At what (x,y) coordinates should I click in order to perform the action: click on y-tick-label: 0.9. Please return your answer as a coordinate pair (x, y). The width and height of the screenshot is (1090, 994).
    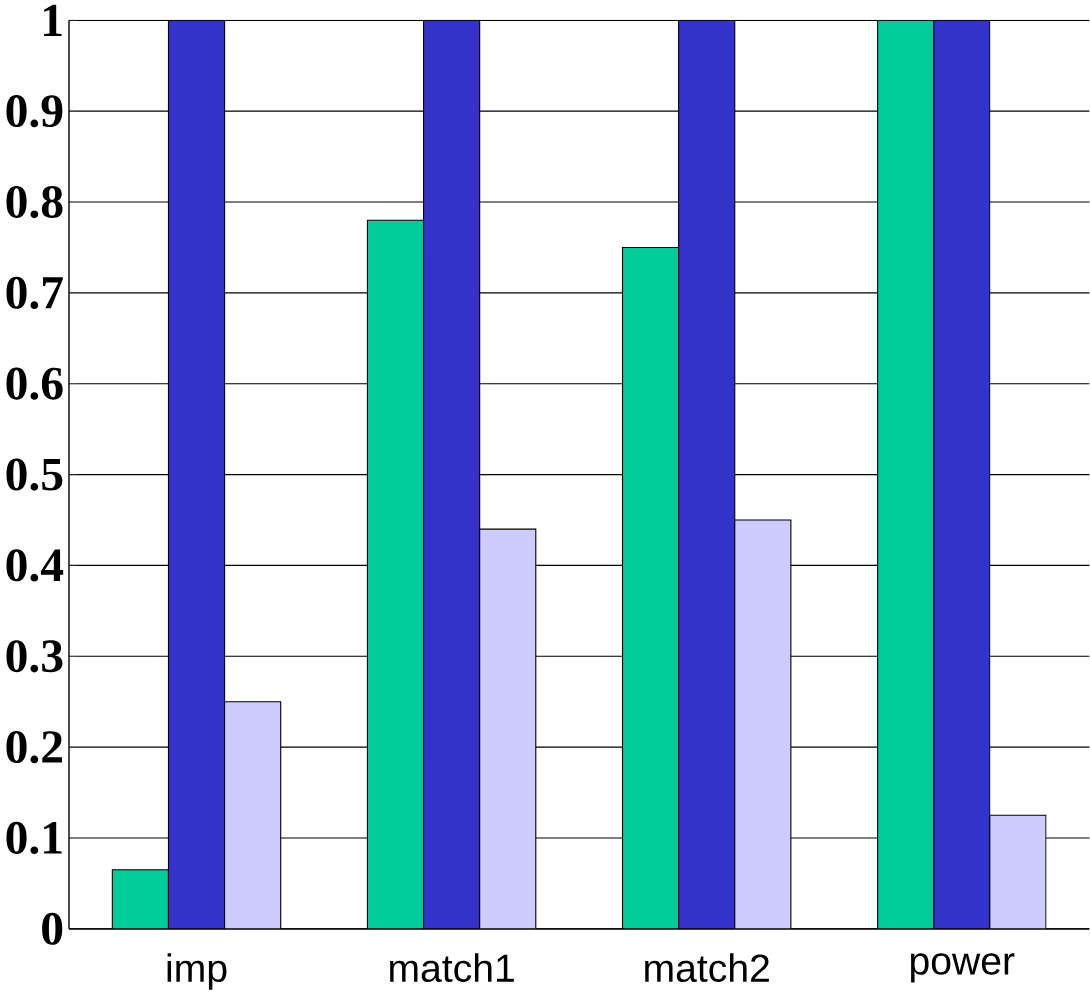
    Looking at the image, I should click on (34, 111).